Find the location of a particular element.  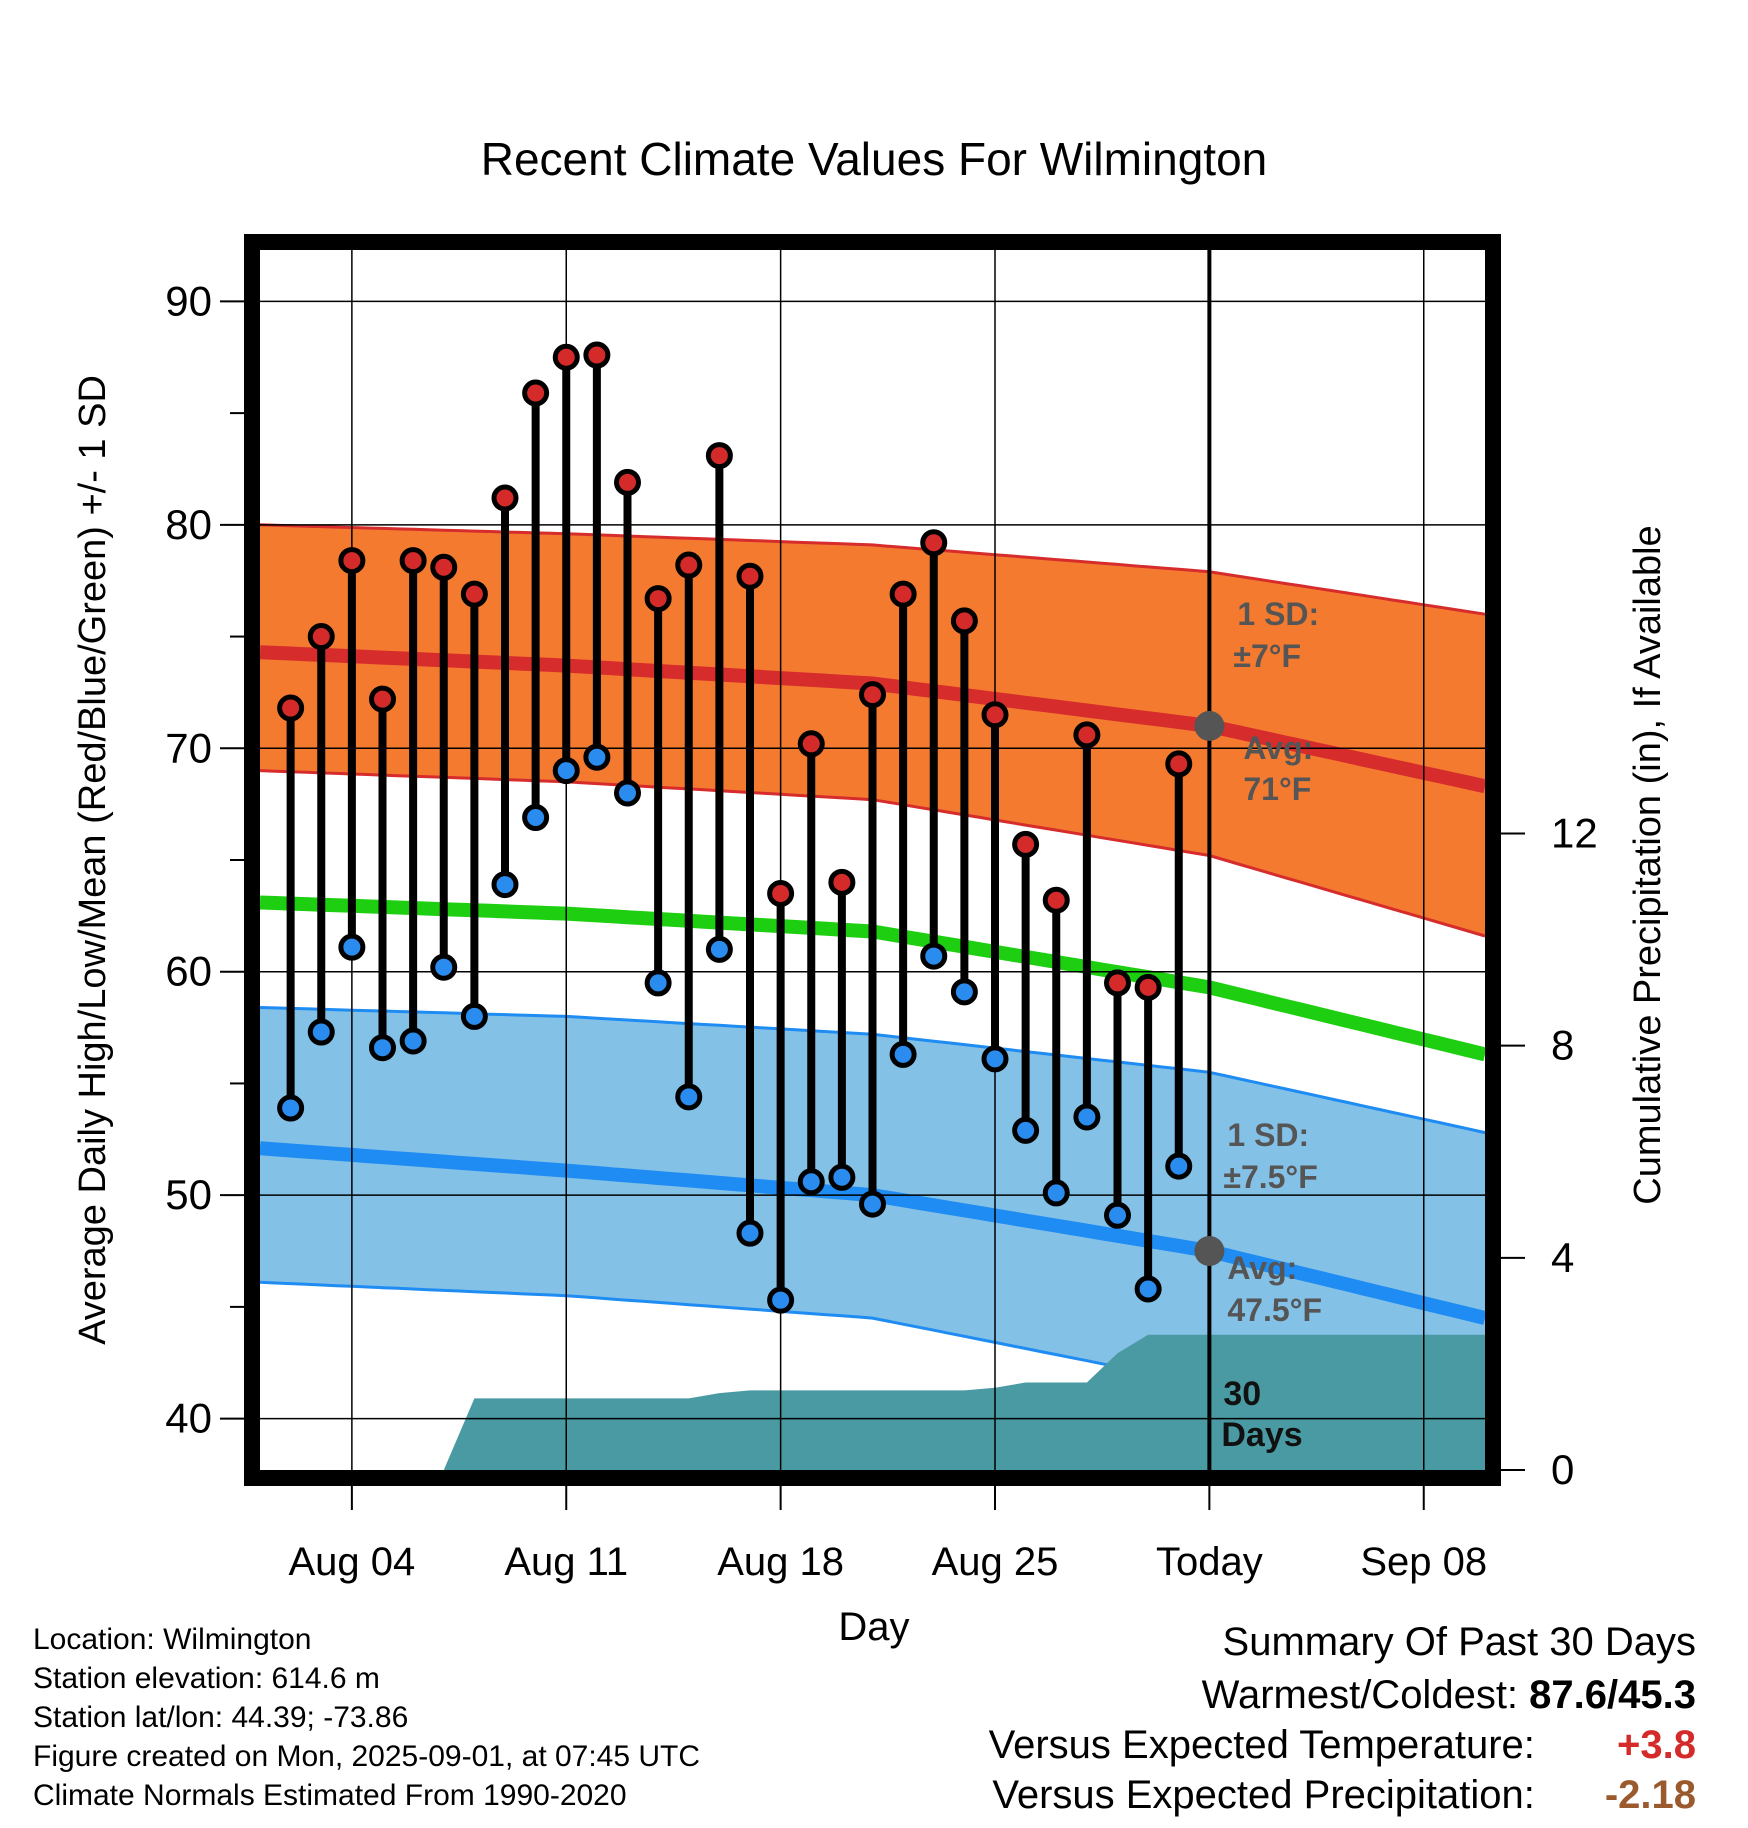

x-tick-label-2: Aug 18 is located at coordinates (780, 1562).